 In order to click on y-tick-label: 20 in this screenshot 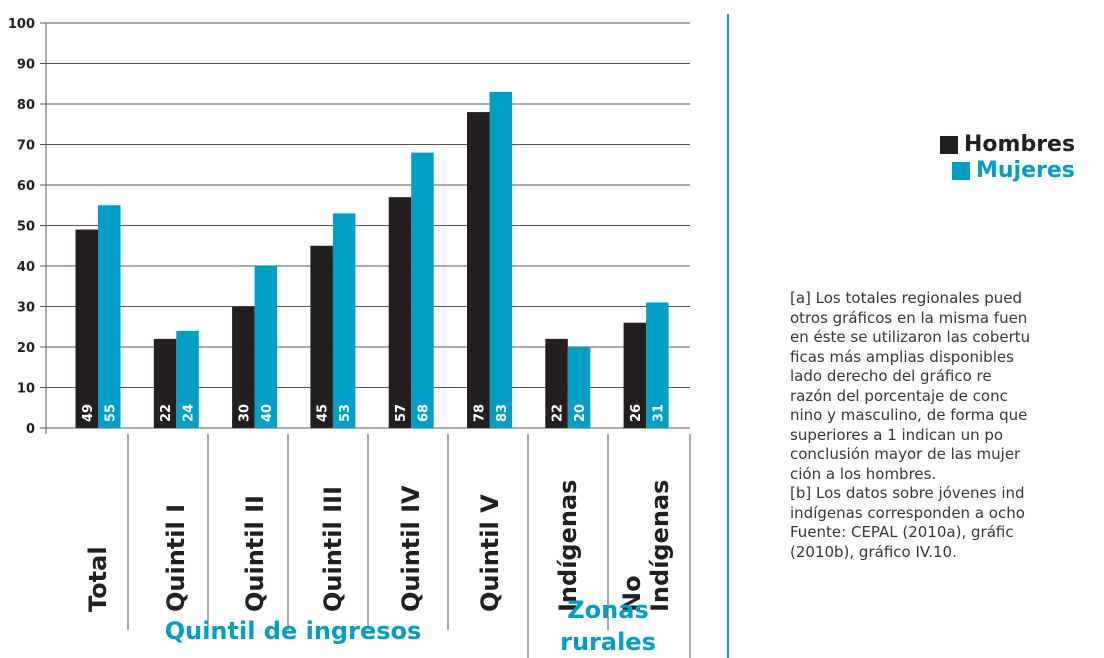, I will do `click(26, 348)`.